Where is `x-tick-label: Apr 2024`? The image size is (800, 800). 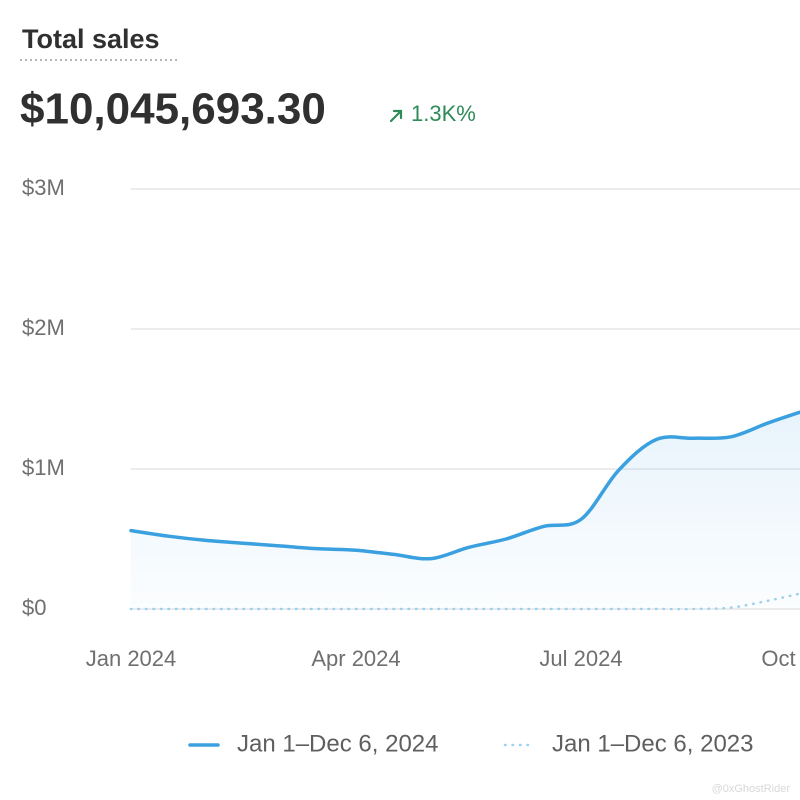
x-tick-label: Apr 2024 is located at coordinates (355, 658).